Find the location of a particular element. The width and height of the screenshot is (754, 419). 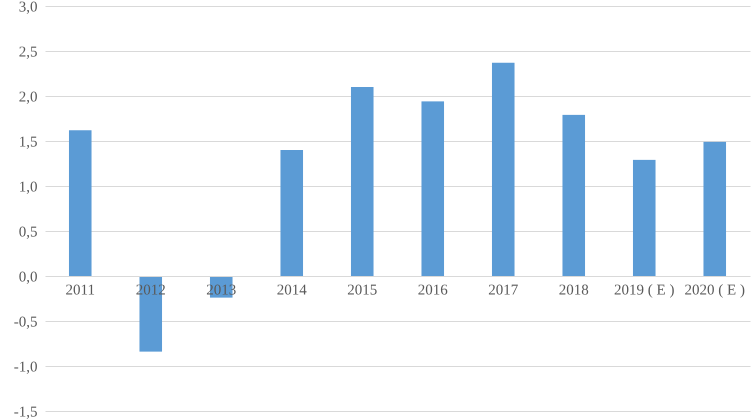

y-tick-label: 3,0 is located at coordinates (28, 8).